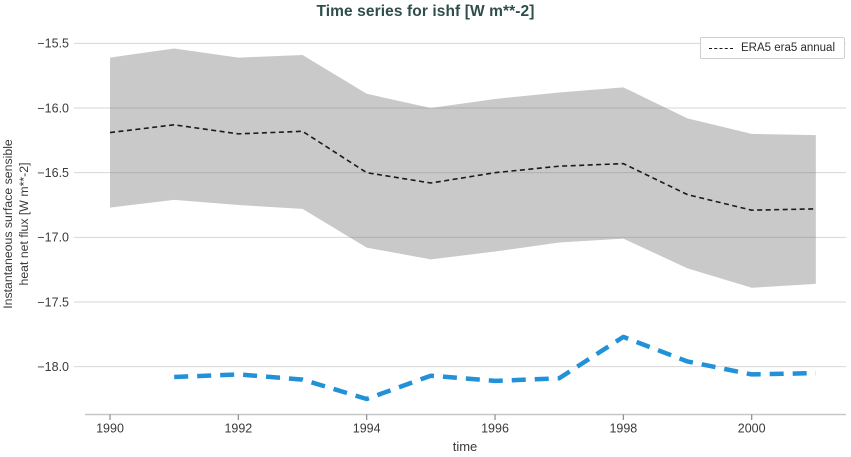 The width and height of the screenshot is (851, 457). I want to click on legend-label-era5-annual: ERA5 era5 annual, so click(788, 48).